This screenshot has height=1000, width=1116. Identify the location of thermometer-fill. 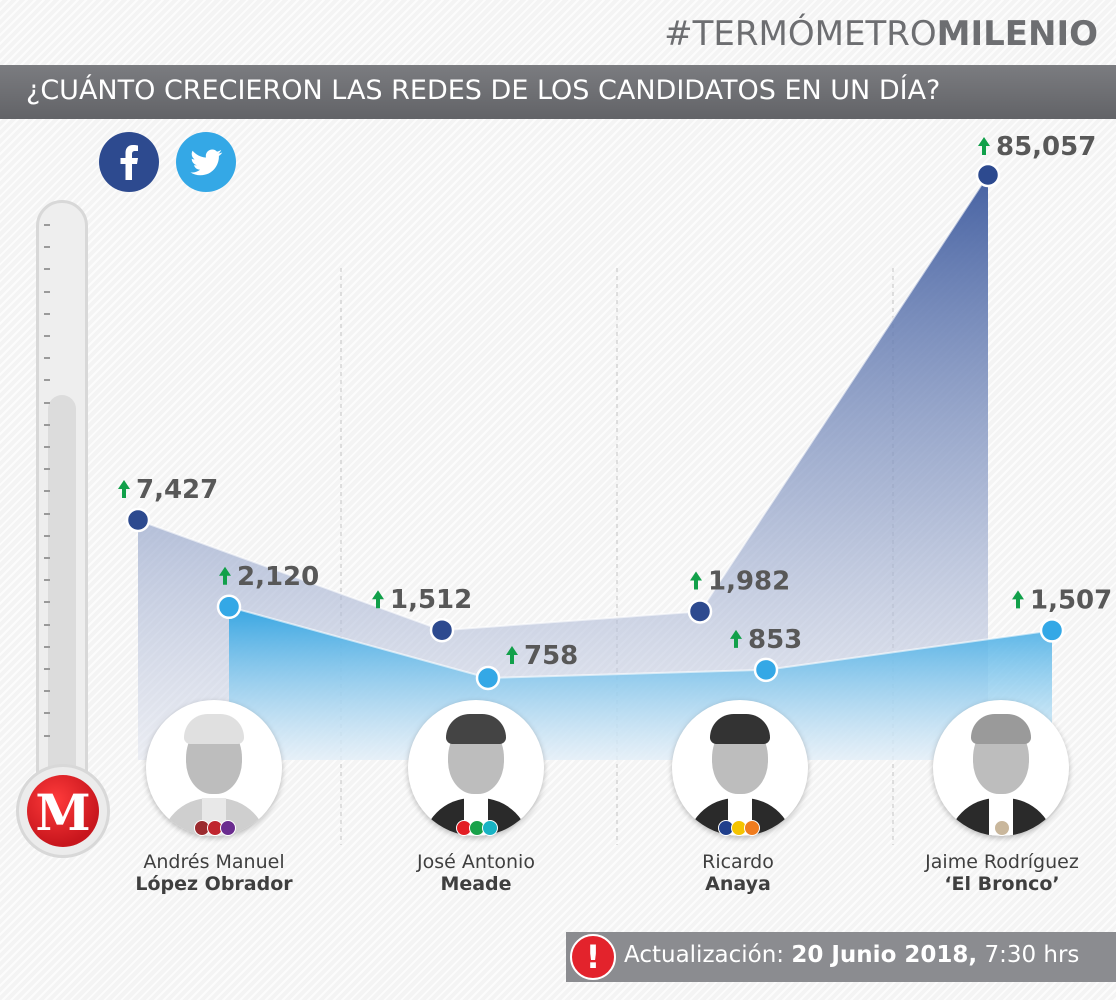
(62, 605).